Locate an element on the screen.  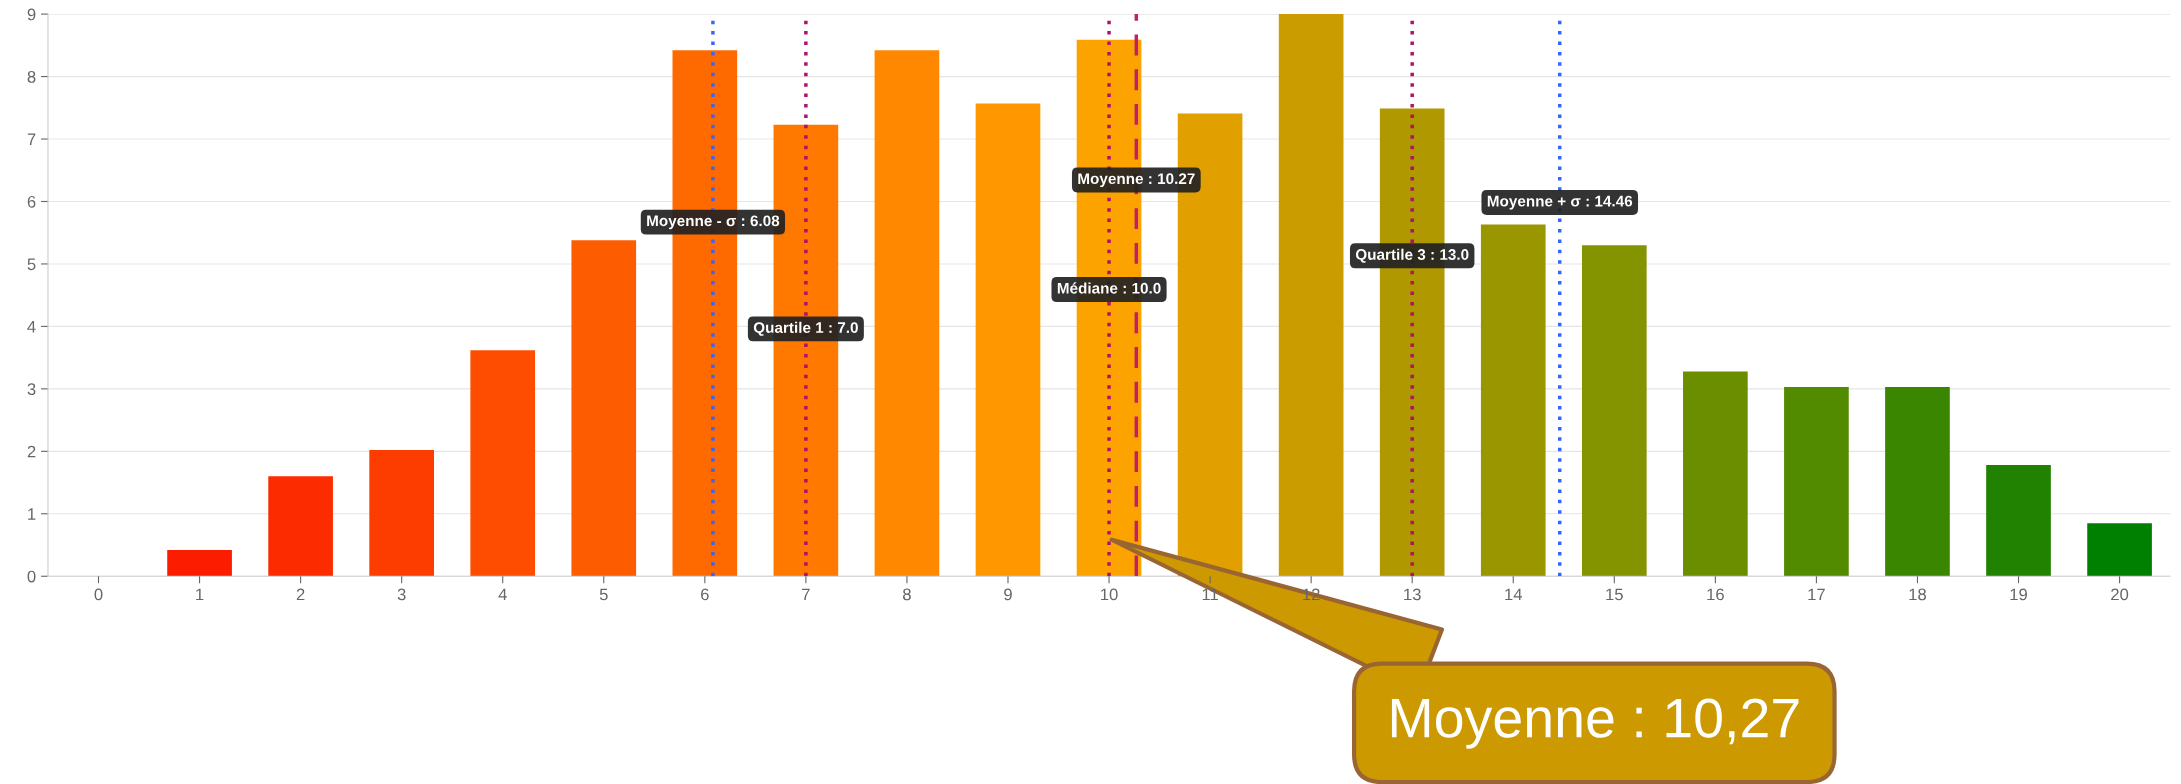
x-tick-label: 4 is located at coordinates (502, 594).